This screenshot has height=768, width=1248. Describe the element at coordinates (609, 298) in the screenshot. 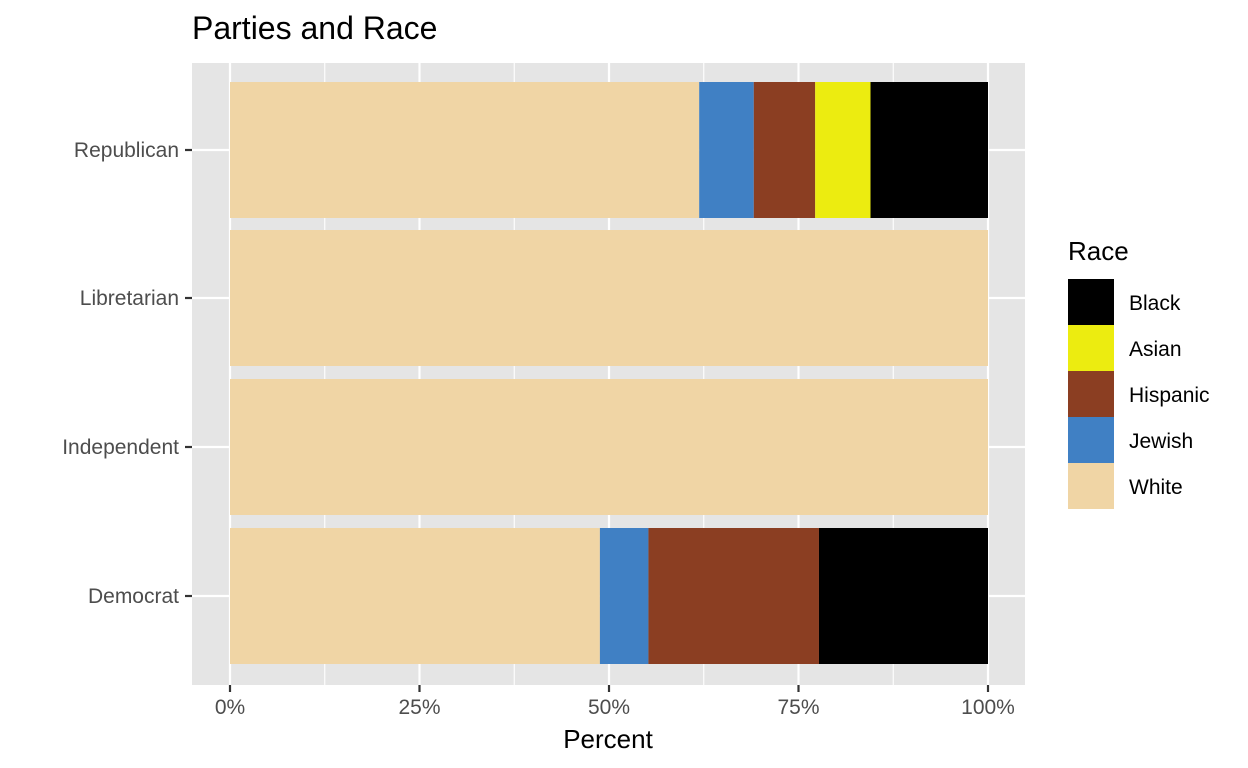

I see `bar-segment-libretarian-white` at that location.